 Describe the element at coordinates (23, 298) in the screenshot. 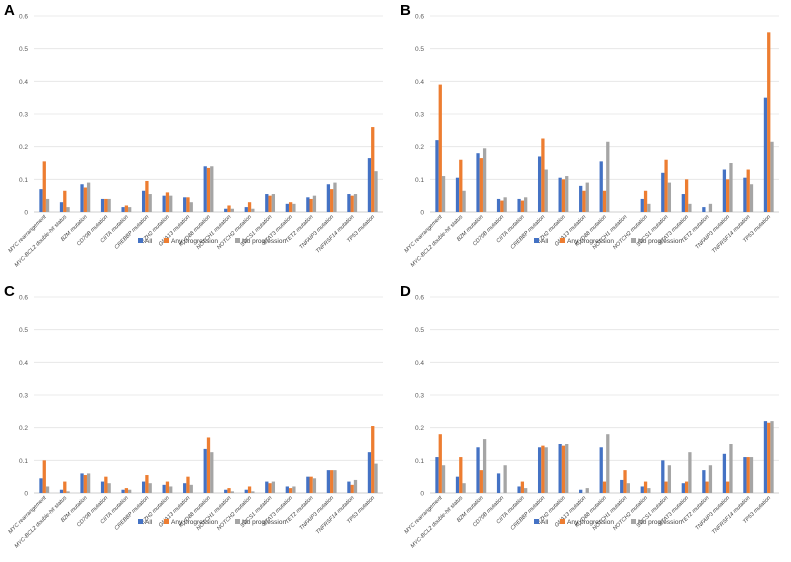

I see `y-tick-label: 0.6` at that location.